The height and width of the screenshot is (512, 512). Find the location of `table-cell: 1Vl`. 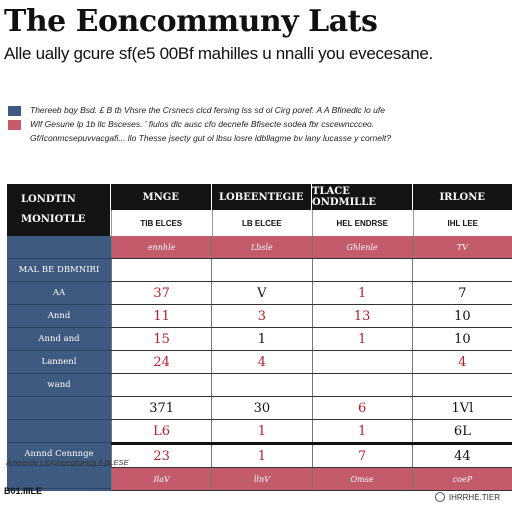

table-cell: 1Vl is located at coordinates (461, 408).